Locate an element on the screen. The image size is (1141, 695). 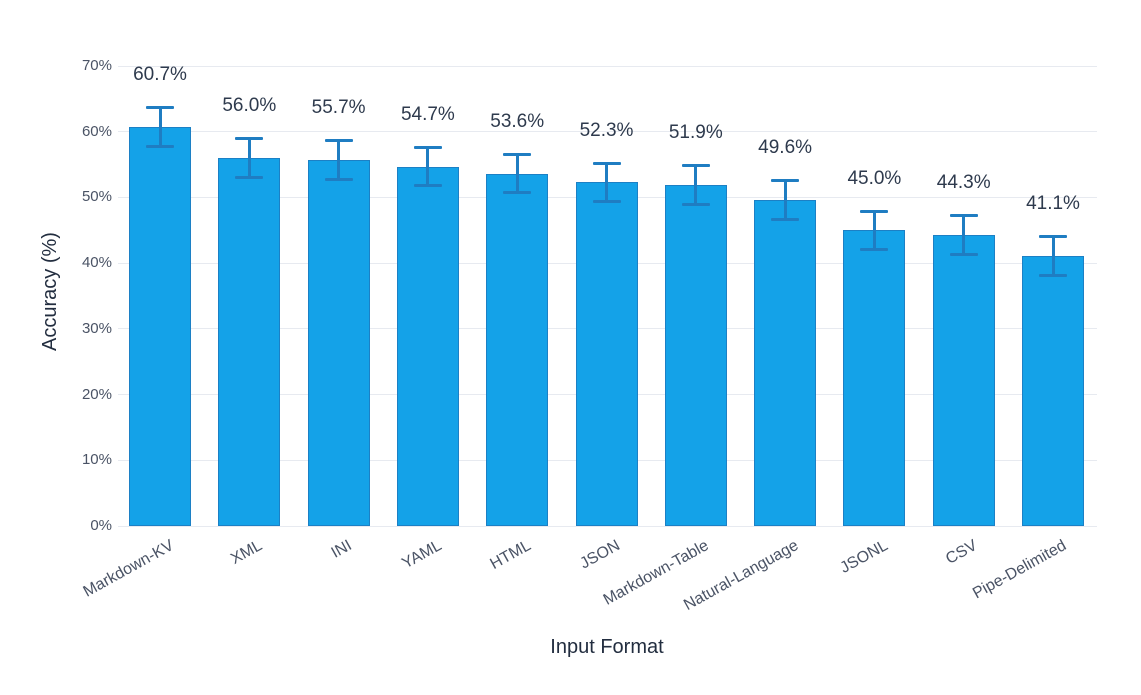
y-tick-label: 20% is located at coordinates (96, 394).